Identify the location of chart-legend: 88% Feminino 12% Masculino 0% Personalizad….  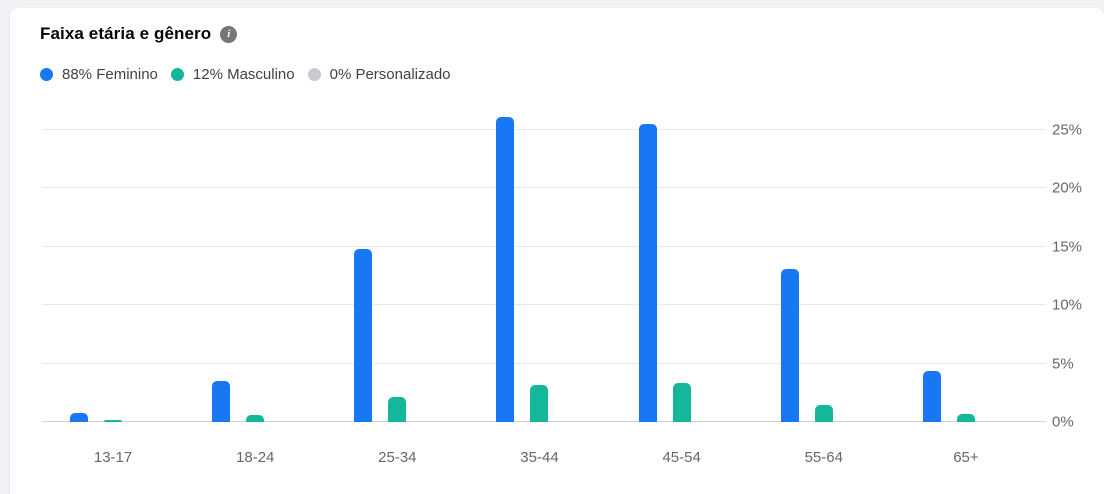
(245, 74).